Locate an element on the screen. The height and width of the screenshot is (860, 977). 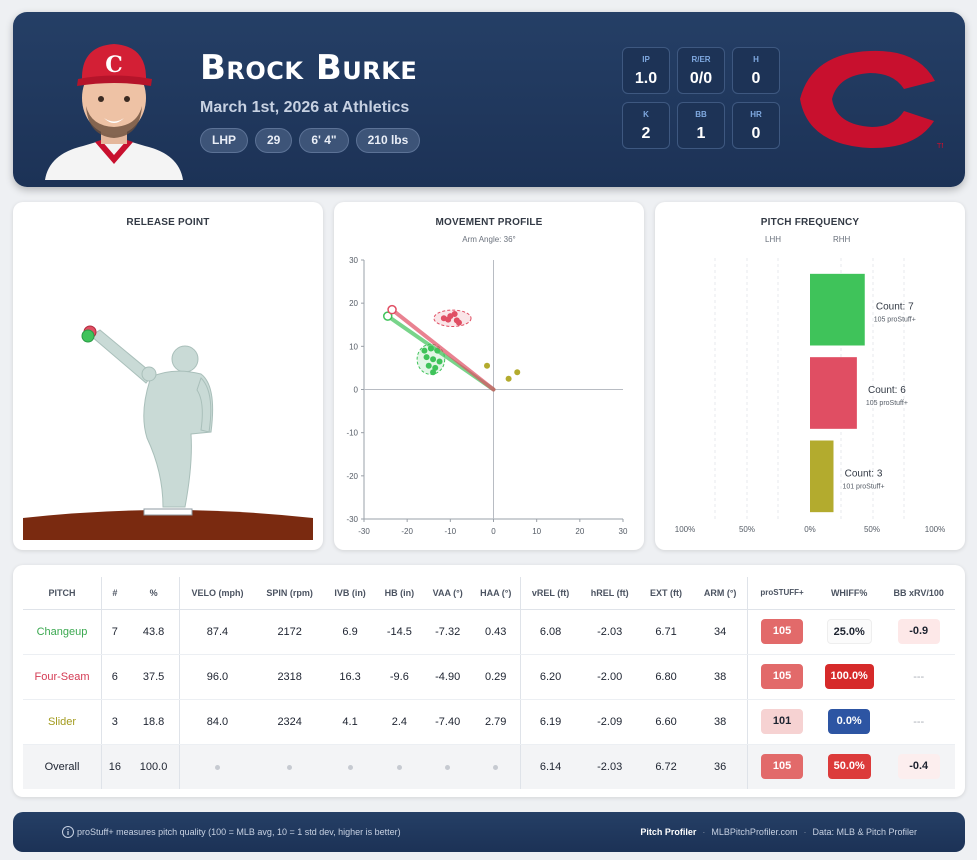
prostuff-cell: 101 is located at coordinates (781, 722).